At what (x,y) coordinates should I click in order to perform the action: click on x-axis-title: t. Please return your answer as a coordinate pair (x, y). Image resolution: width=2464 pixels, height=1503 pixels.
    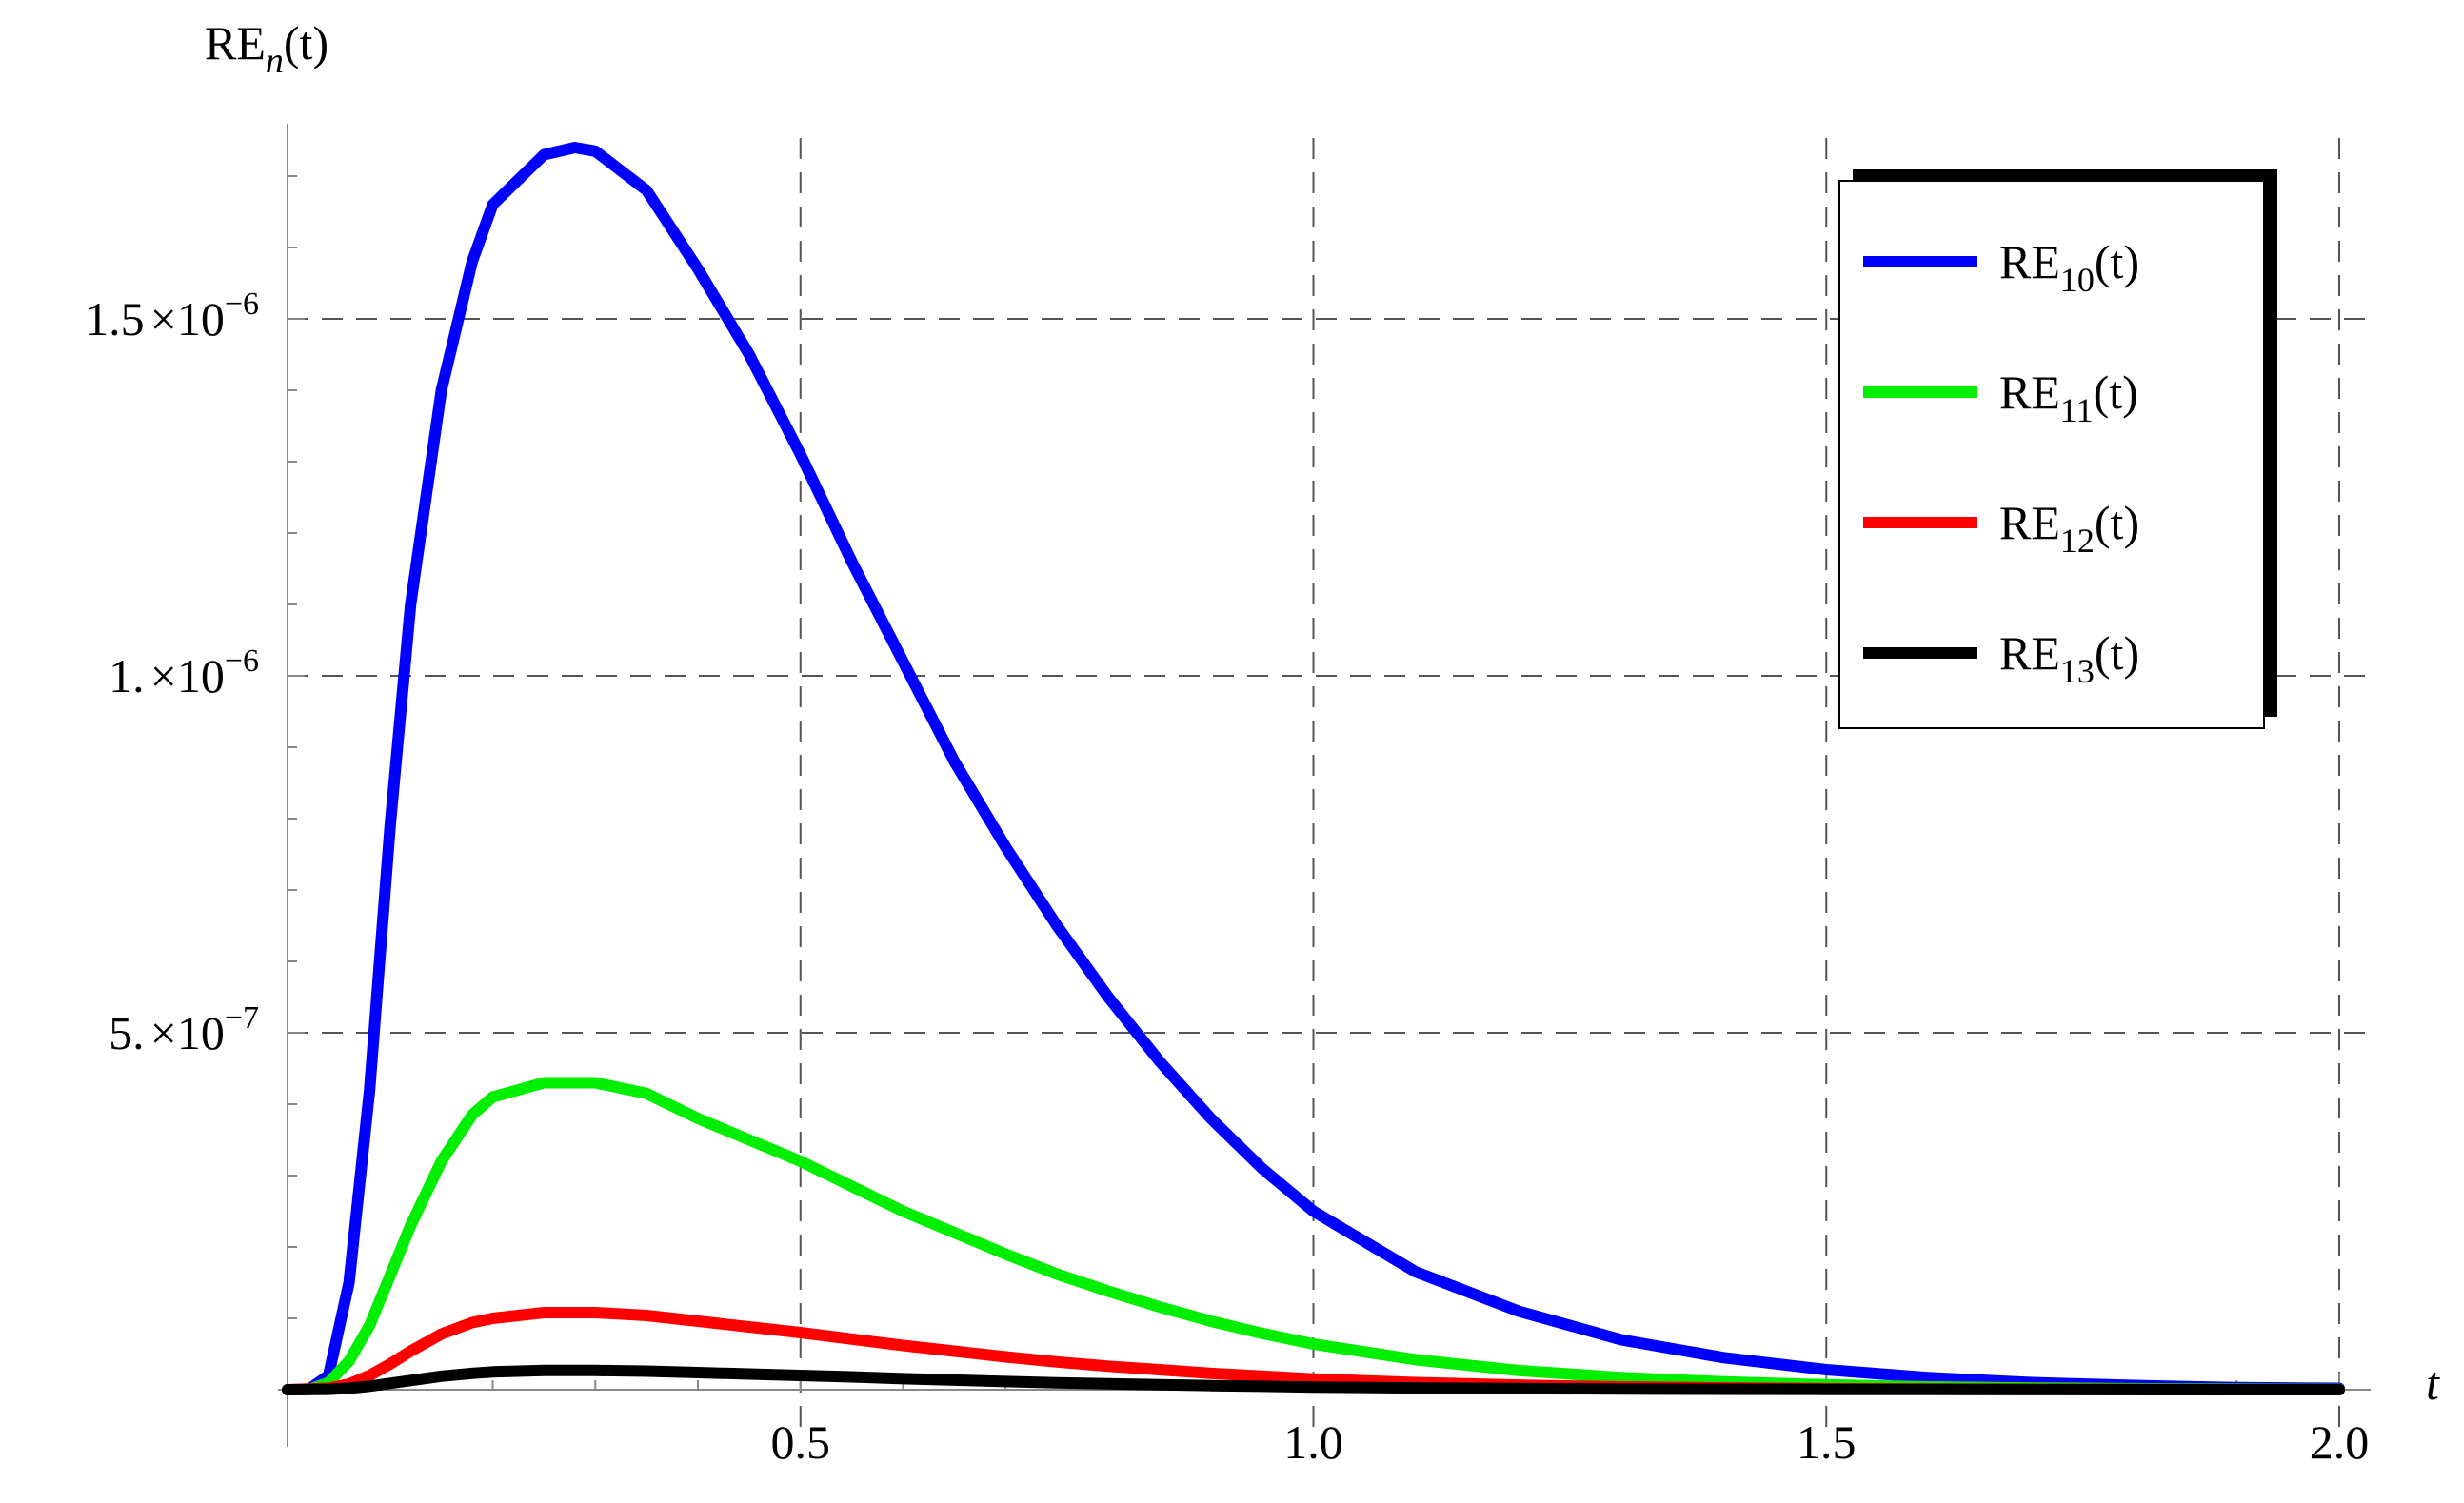
    Looking at the image, I should click on (2433, 1383).